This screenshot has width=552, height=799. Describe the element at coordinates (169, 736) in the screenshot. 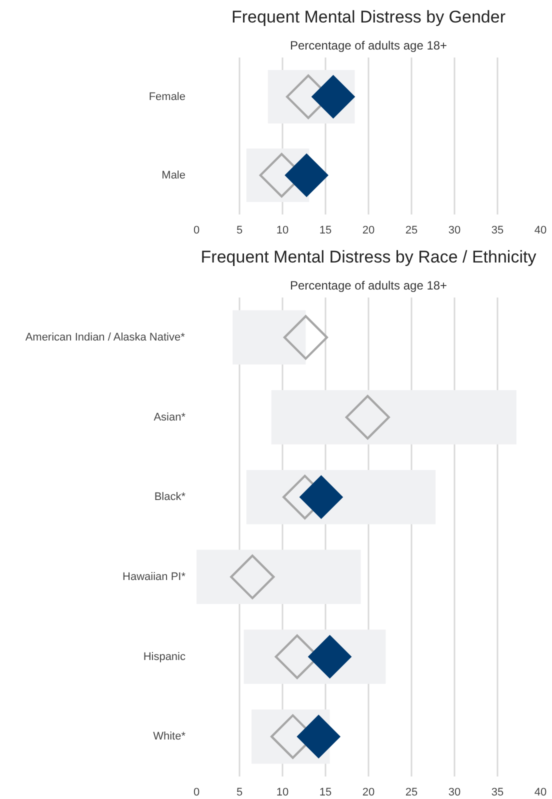

I see `y-tick-label: White*` at that location.